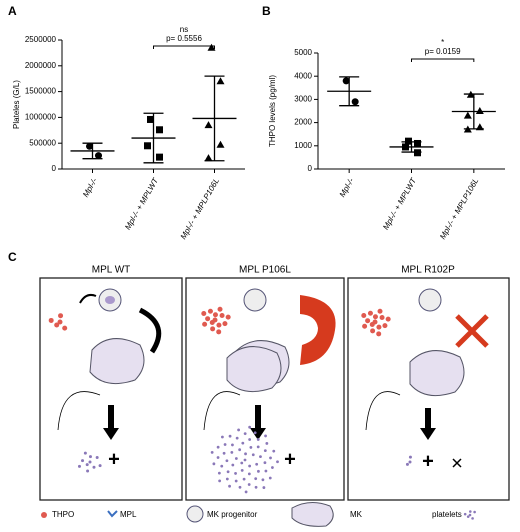 The image size is (520, 532). What do you see at coordinates (303, 99) in the screenshot?
I see `y-tick-label: 3000` at bounding box center [303, 99].